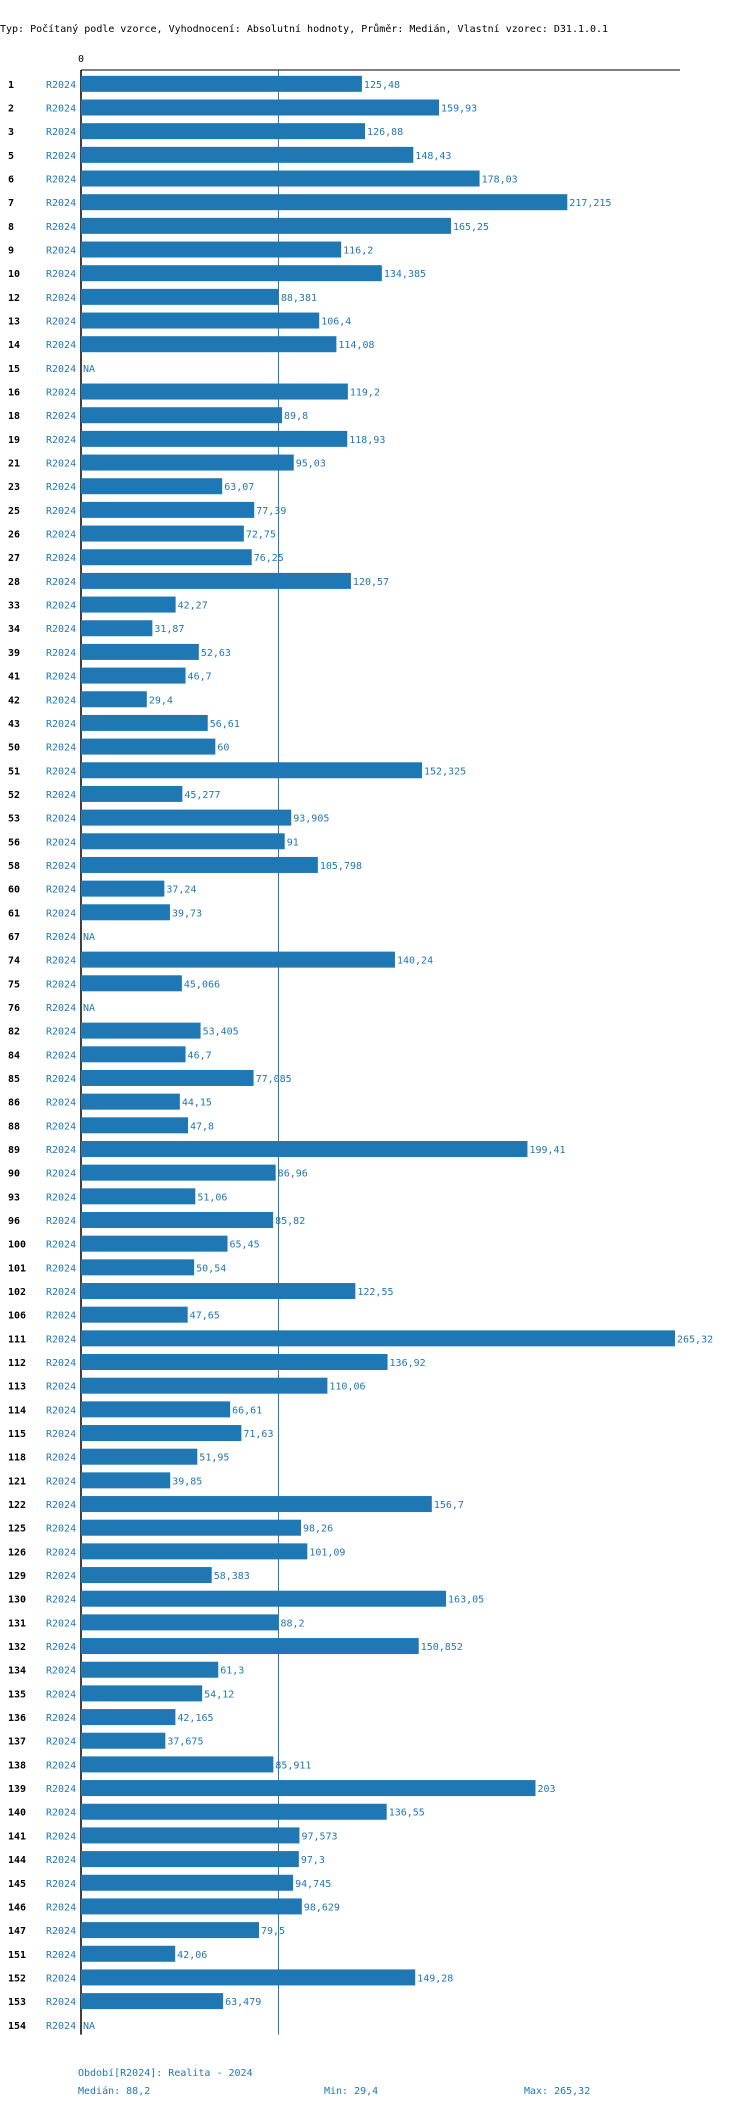 The image size is (750, 2122). Describe the element at coordinates (296, 416) in the screenshot. I see `data-label: 89,8` at that location.